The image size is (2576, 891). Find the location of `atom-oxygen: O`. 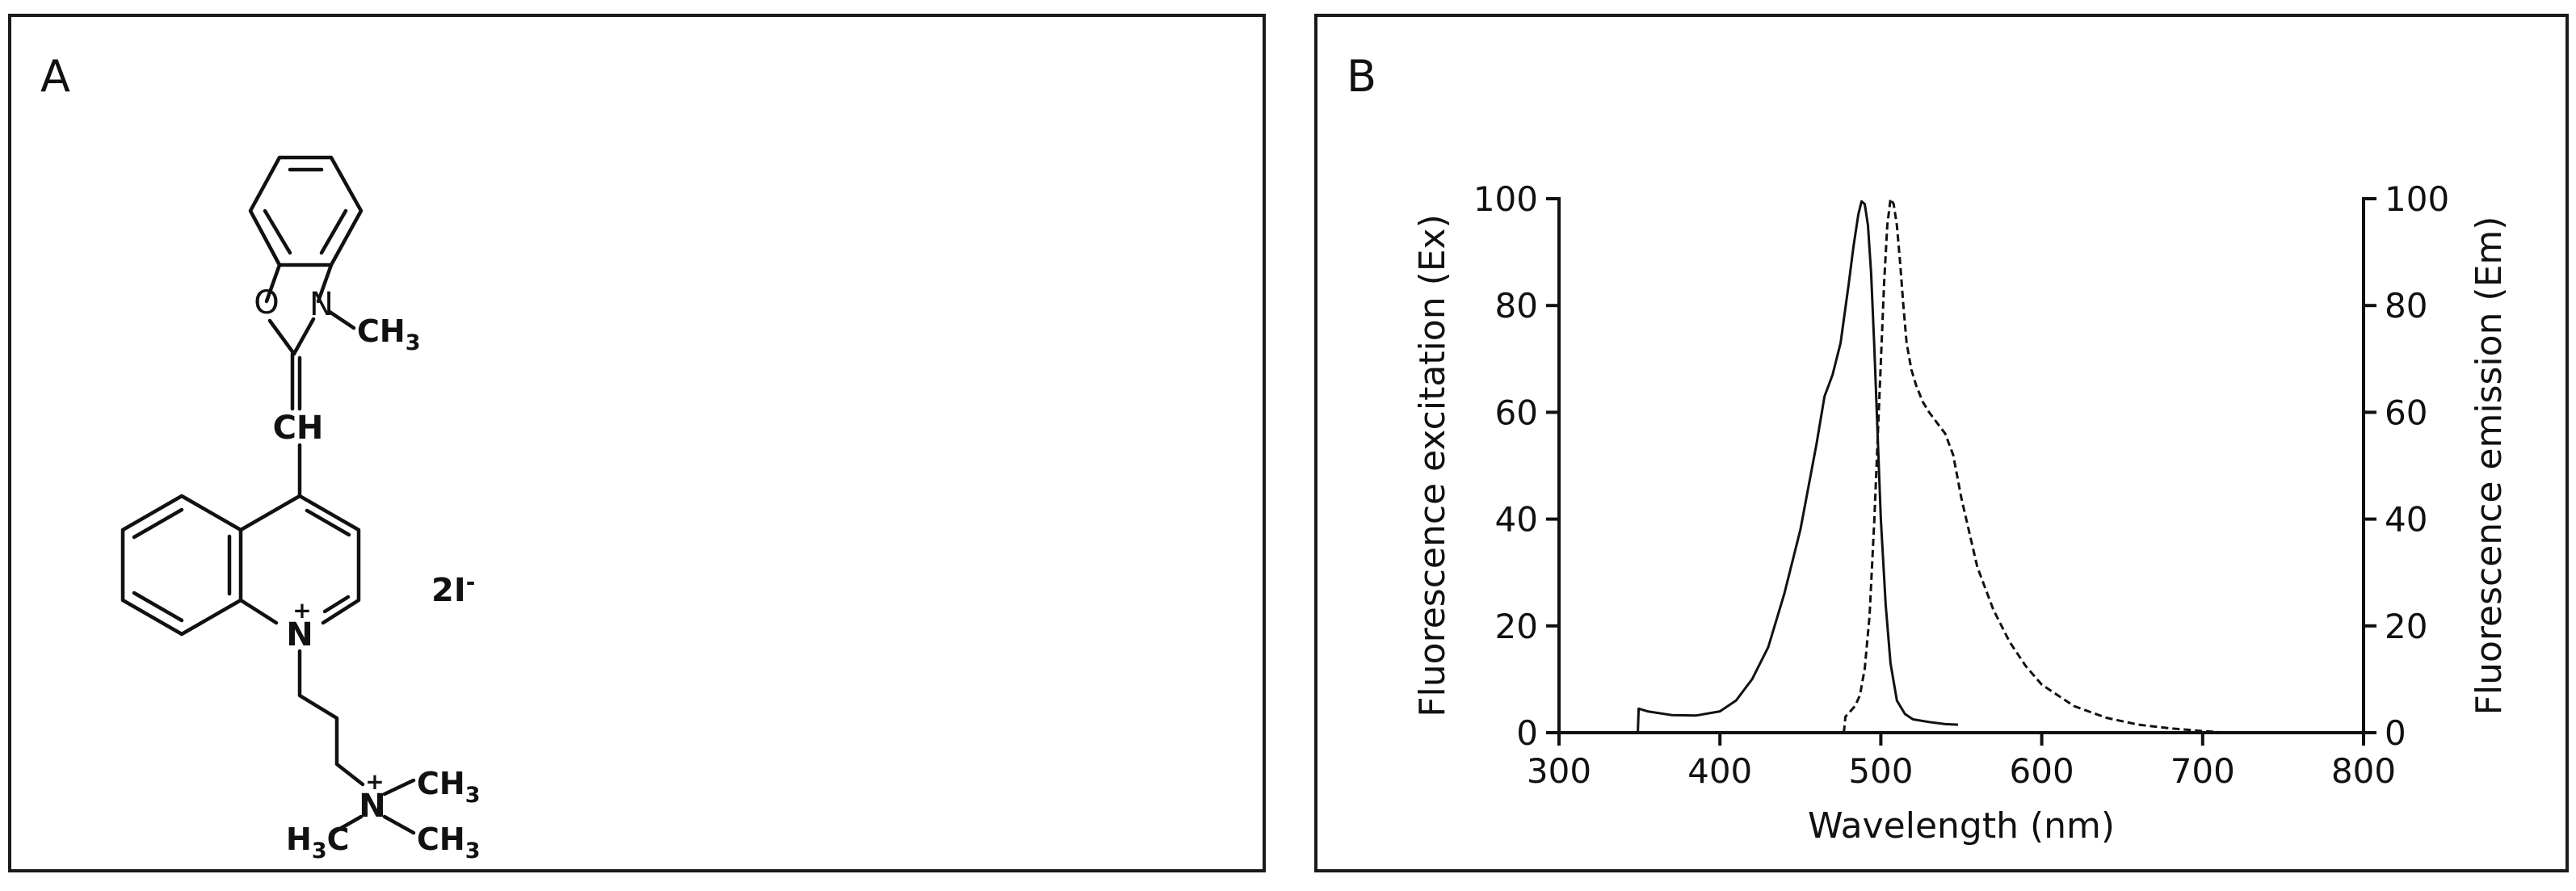

atom-oxygen: O is located at coordinates (266, 303).